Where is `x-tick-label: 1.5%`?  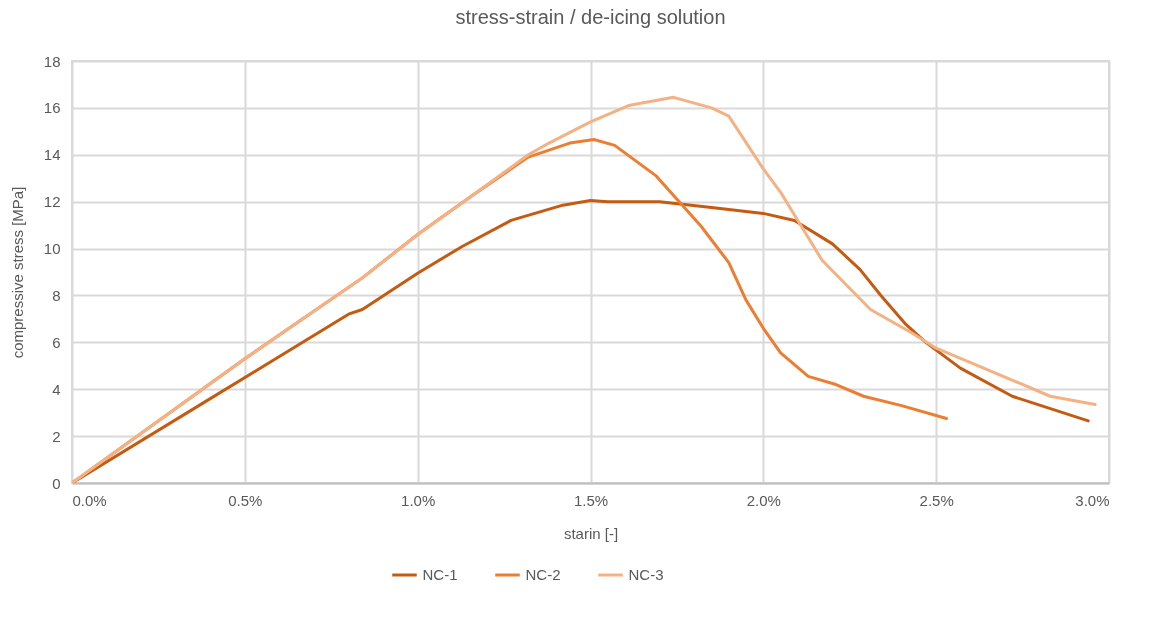 x-tick-label: 1.5% is located at coordinates (591, 500).